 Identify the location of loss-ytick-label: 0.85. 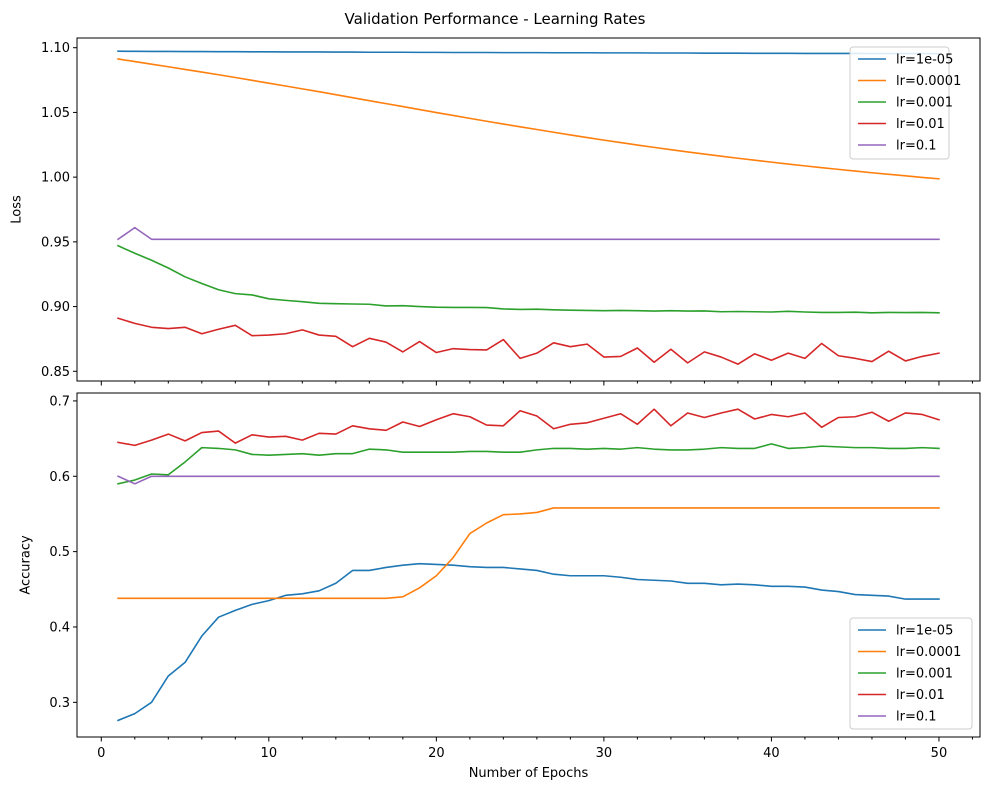
(55, 372).